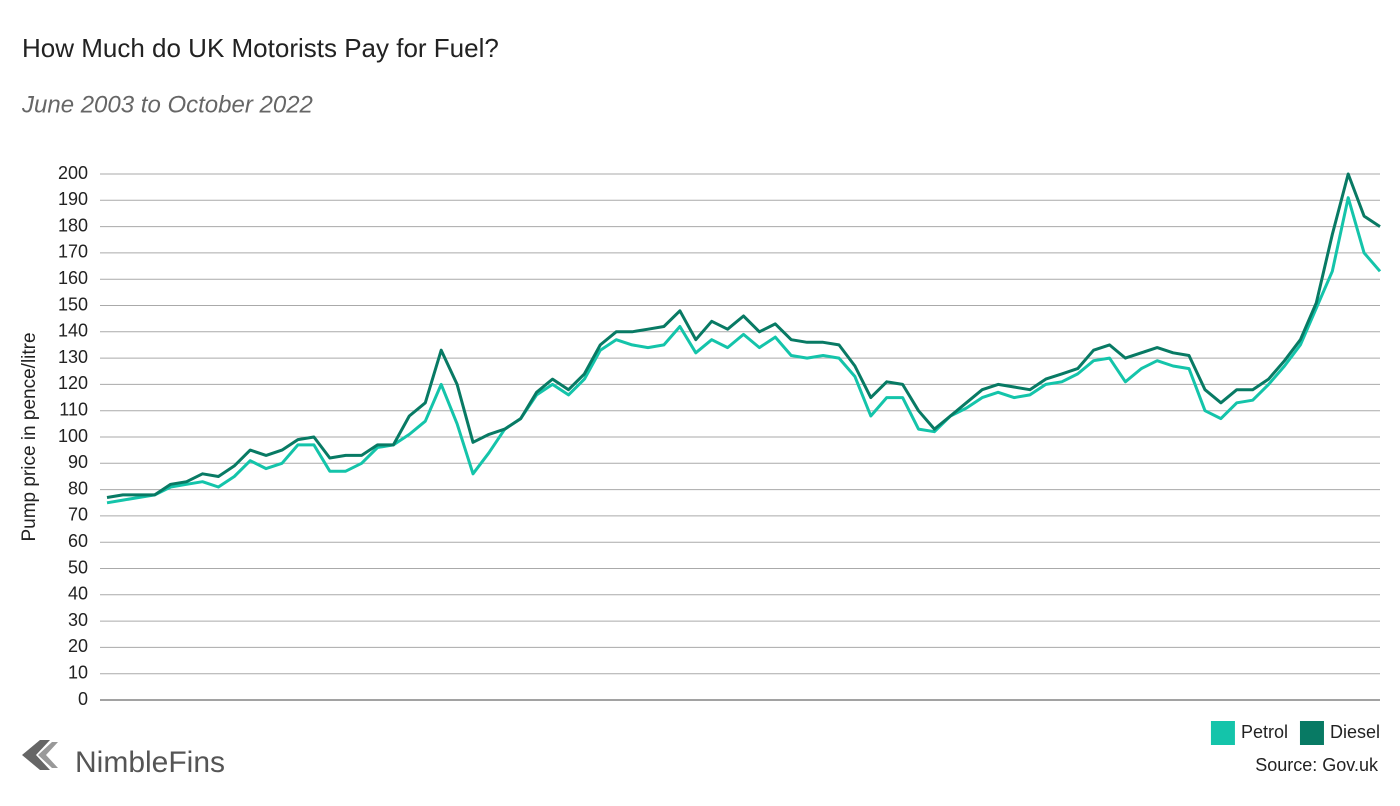 This screenshot has height=806, width=1400. I want to click on y-tick-label: 50, so click(78, 567).